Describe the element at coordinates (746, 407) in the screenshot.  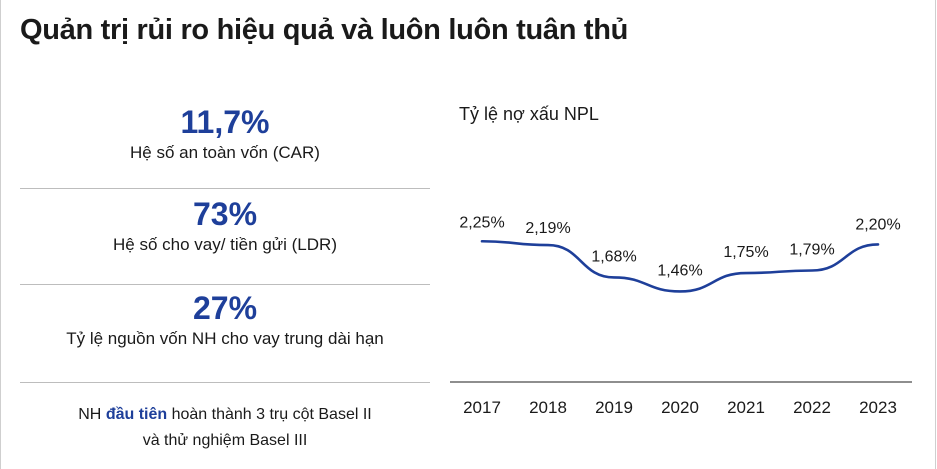
I see `x-tick-2021: 2021` at that location.